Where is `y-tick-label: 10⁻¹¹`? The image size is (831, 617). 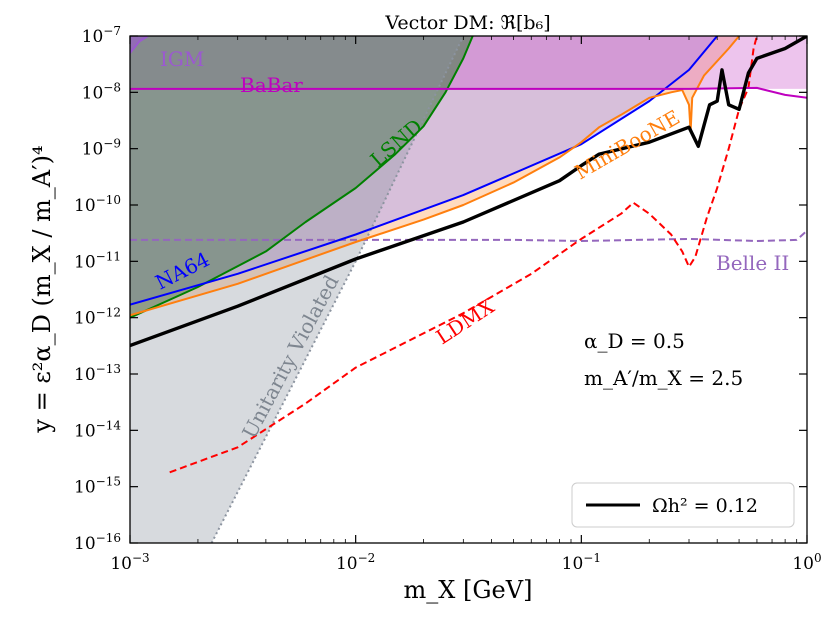
y-tick-label: 10⁻¹¹ is located at coordinates (97, 260).